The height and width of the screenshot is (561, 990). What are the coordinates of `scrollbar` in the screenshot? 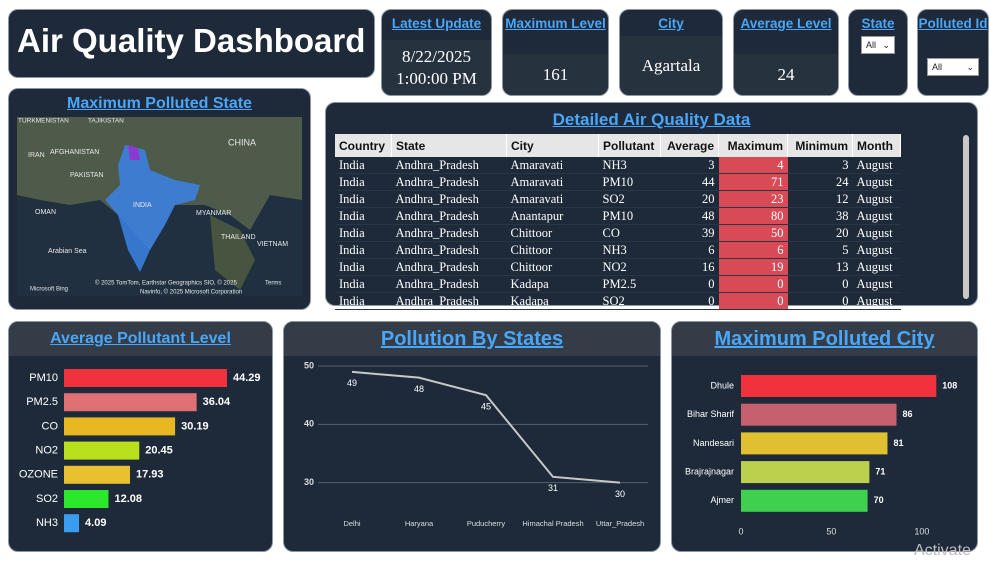 It's located at (966, 217).